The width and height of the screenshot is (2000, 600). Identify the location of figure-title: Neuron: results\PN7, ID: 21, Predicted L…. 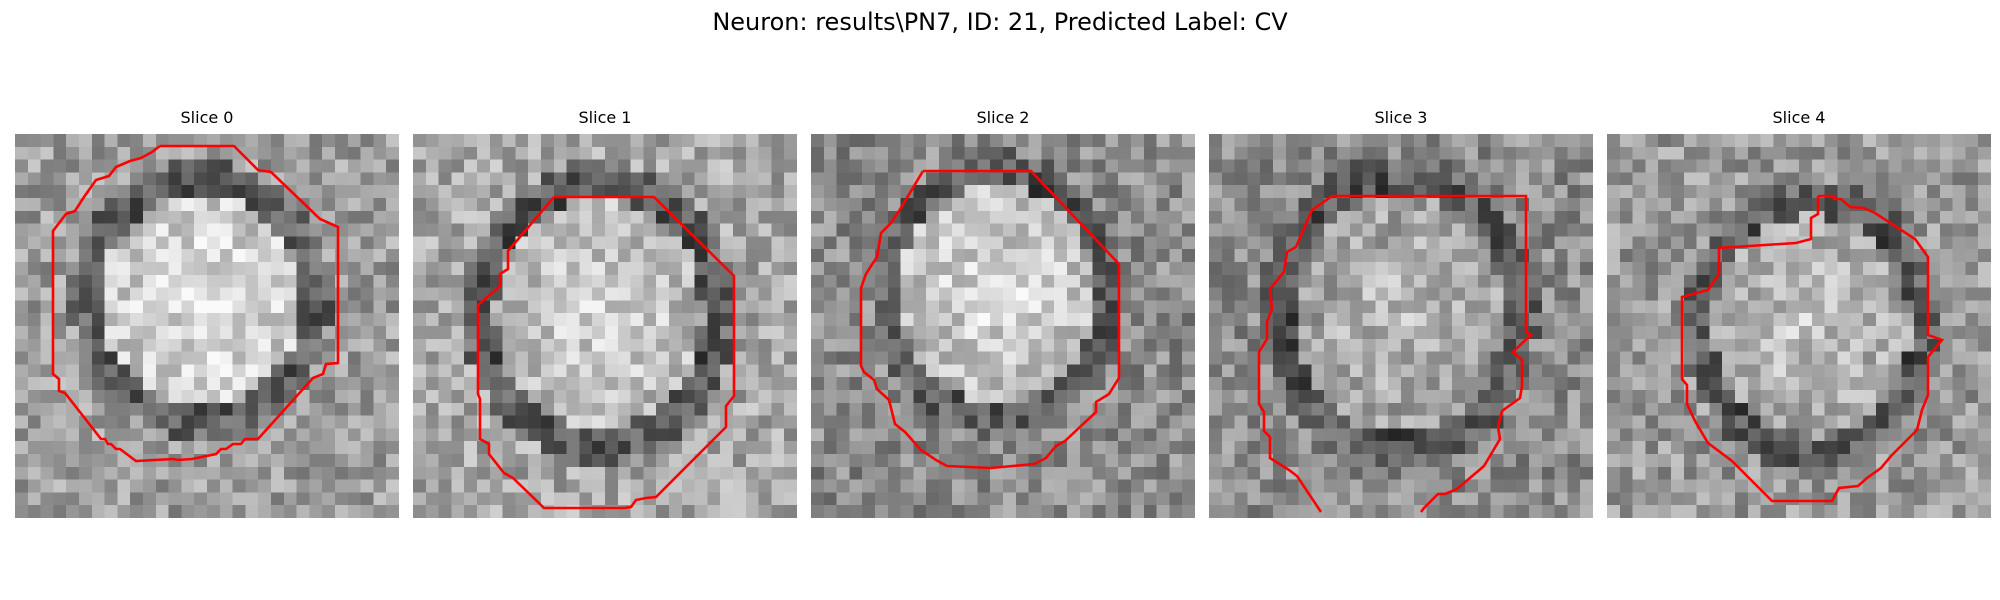
(1000, 22).